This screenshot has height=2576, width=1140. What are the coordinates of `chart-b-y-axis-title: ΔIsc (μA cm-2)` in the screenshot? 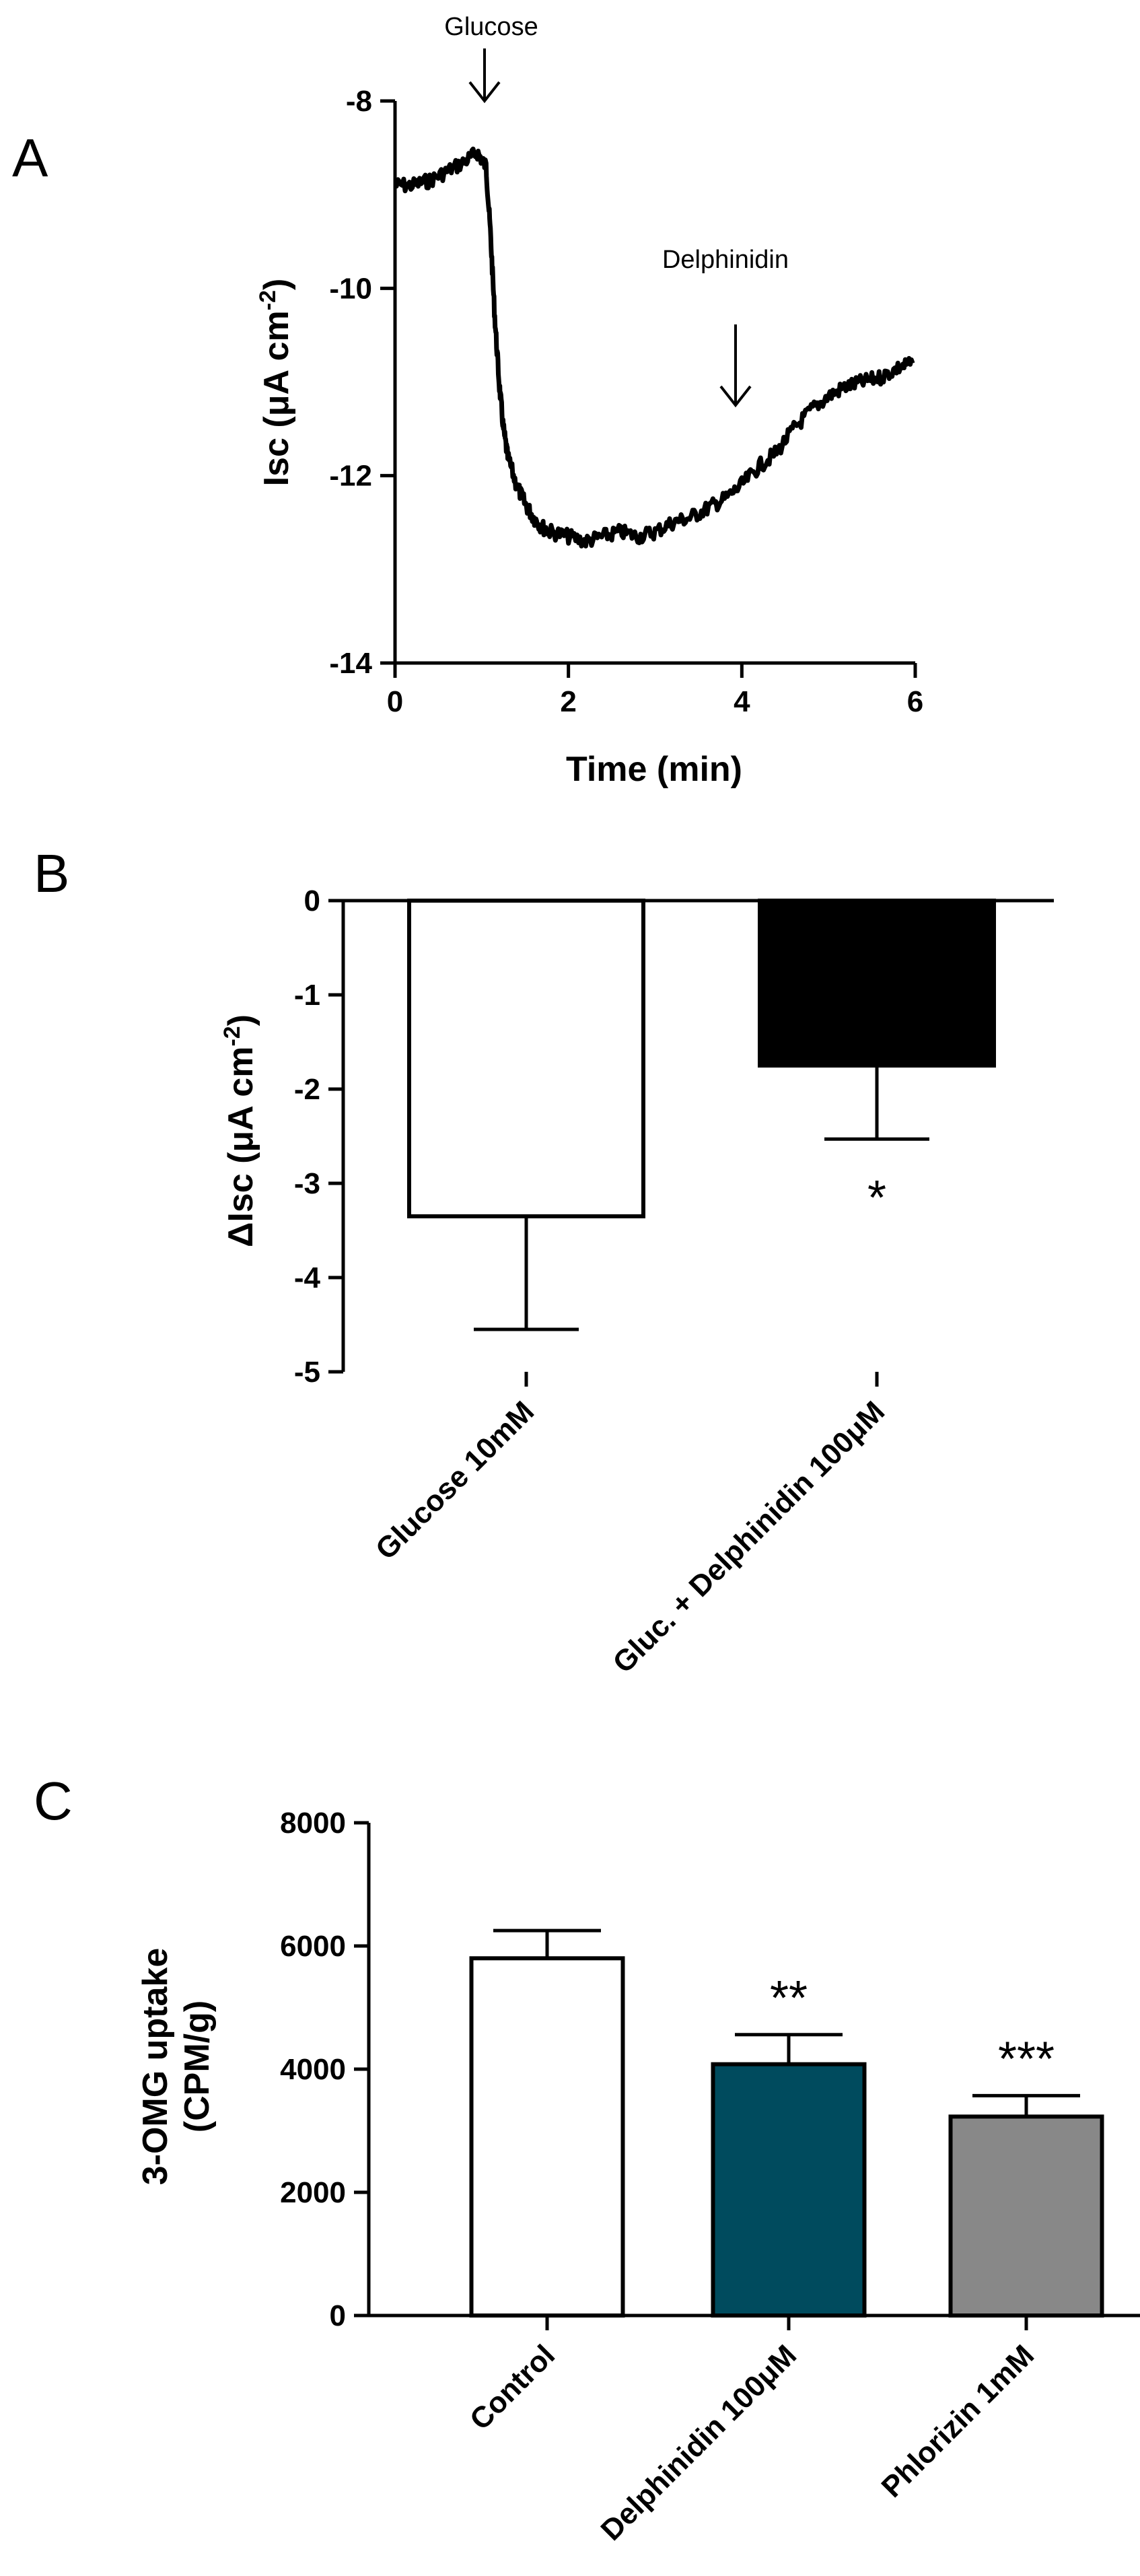 It's located at (239, 1130).